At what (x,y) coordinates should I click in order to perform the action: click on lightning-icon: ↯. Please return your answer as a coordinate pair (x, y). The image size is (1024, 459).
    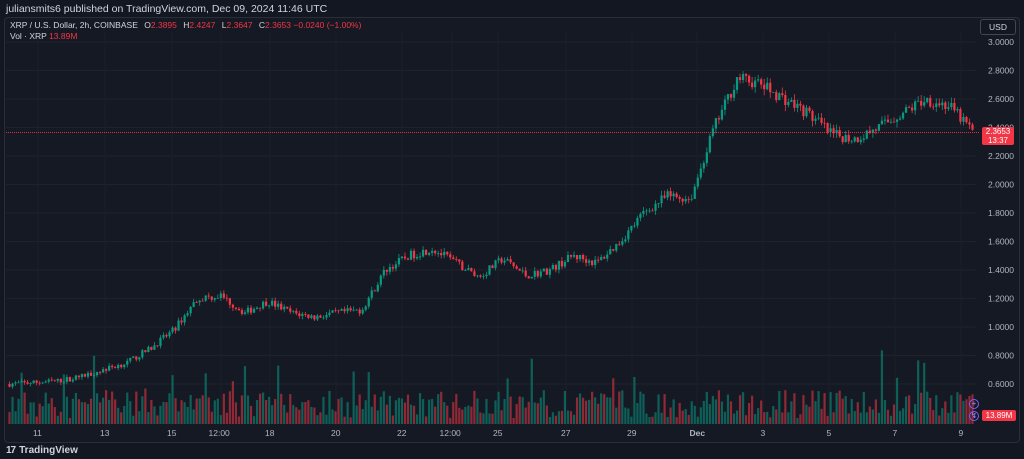
    Looking at the image, I should click on (974, 416).